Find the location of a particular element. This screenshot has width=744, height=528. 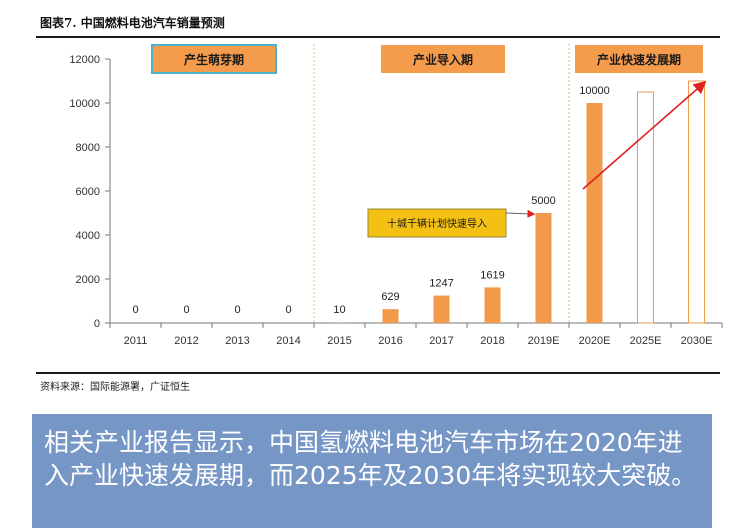

y-tick-label: 10000 is located at coordinates (84, 104).